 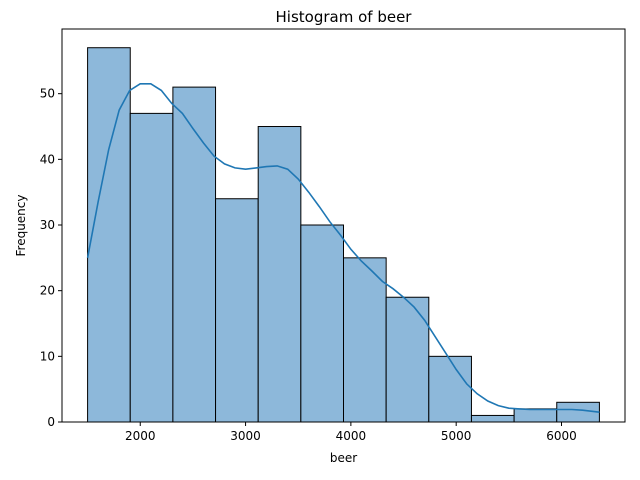 What do you see at coordinates (47, 94) in the screenshot?
I see `y-tick-label: 50` at bounding box center [47, 94].